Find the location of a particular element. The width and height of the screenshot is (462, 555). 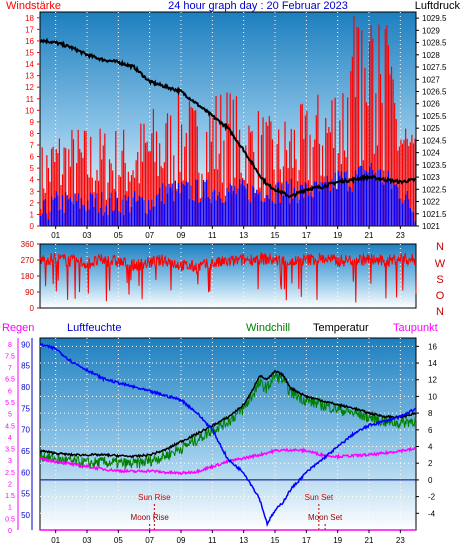

temperature-tick-label: 12 is located at coordinates (432, 380).